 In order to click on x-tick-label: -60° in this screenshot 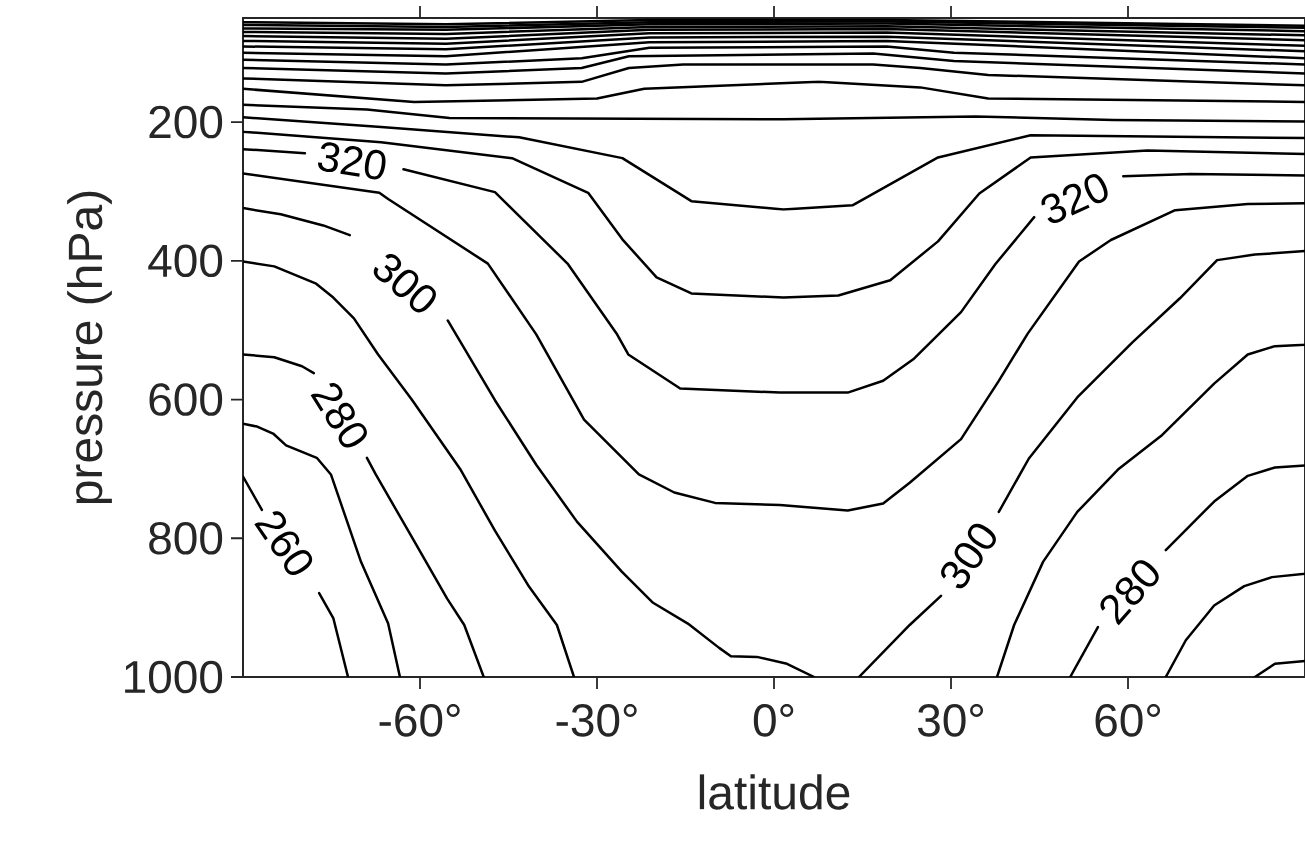, I will do `click(419, 720)`.